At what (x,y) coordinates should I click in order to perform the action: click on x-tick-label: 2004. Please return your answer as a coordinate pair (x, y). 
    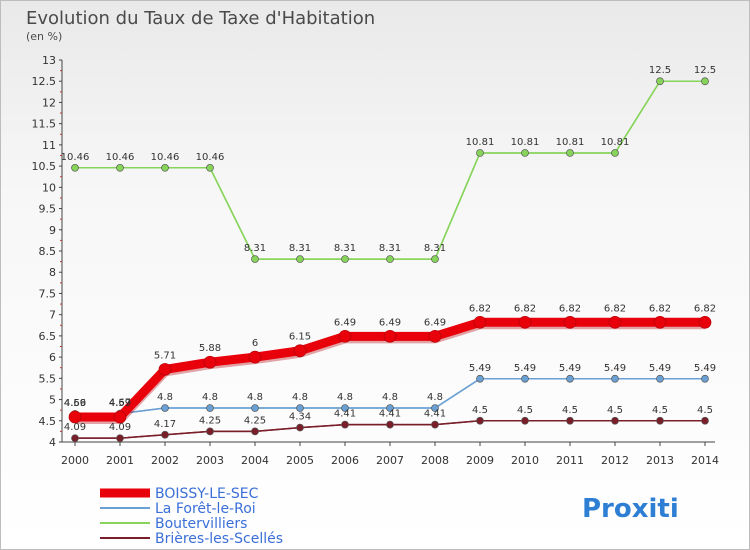
    Looking at the image, I should click on (255, 460).